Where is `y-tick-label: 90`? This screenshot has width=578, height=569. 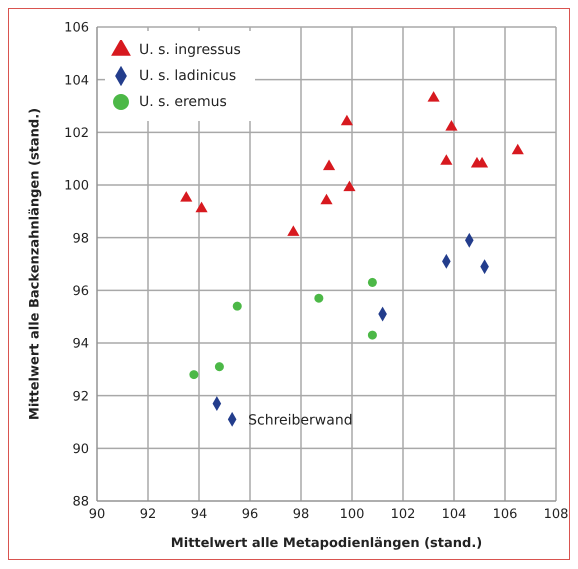
y-tick-label: 90 is located at coordinates (80, 449).